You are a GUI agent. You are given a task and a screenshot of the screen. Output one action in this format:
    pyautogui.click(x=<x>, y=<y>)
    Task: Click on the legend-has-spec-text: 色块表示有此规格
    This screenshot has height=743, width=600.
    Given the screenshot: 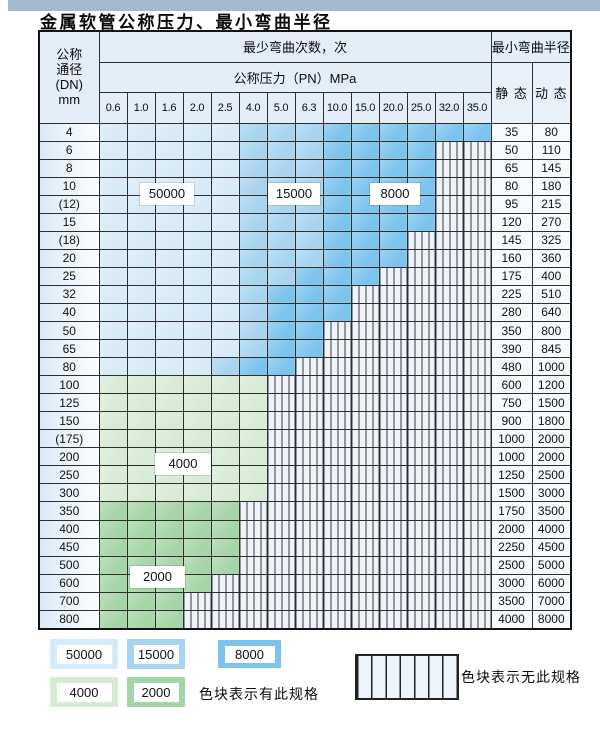 What is the action you would take?
    pyautogui.click(x=259, y=694)
    